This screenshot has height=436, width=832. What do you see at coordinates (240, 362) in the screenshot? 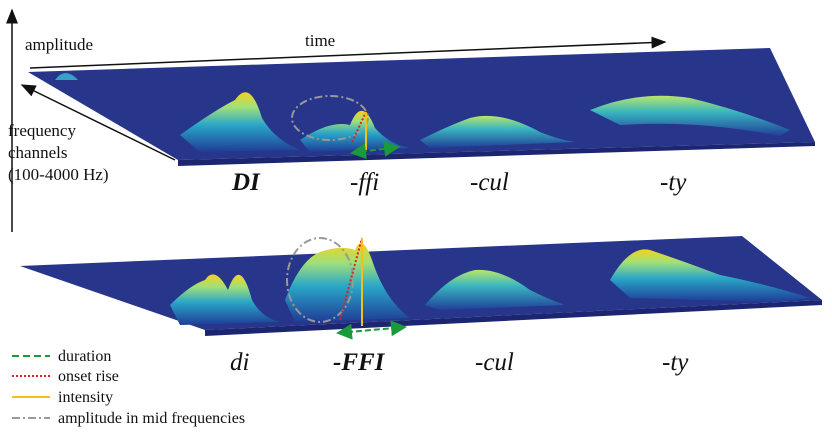
I see `syllable: di` at bounding box center [240, 362].